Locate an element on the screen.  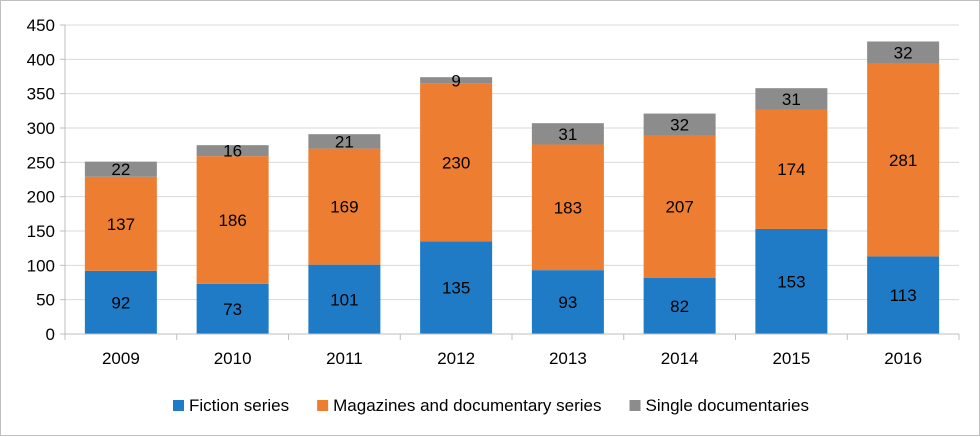
data-label: 9 is located at coordinates (455, 80).